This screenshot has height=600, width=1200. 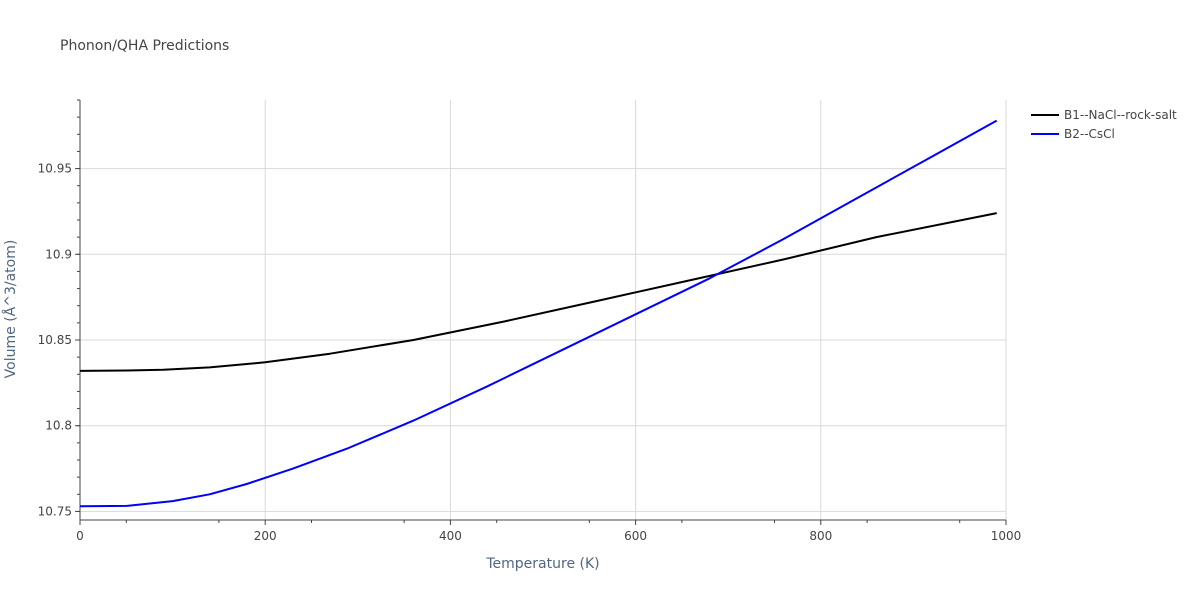 What do you see at coordinates (1006, 536) in the screenshot?
I see `x-tick-label: 1000` at bounding box center [1006, 536].